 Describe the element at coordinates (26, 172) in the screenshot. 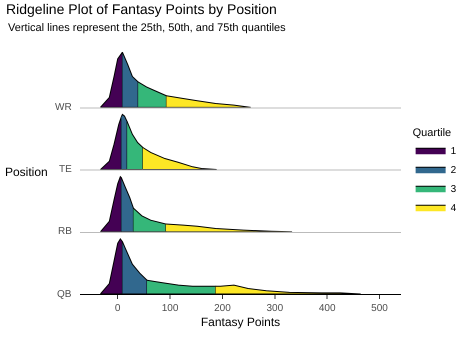

I see `text: Position` at that location.